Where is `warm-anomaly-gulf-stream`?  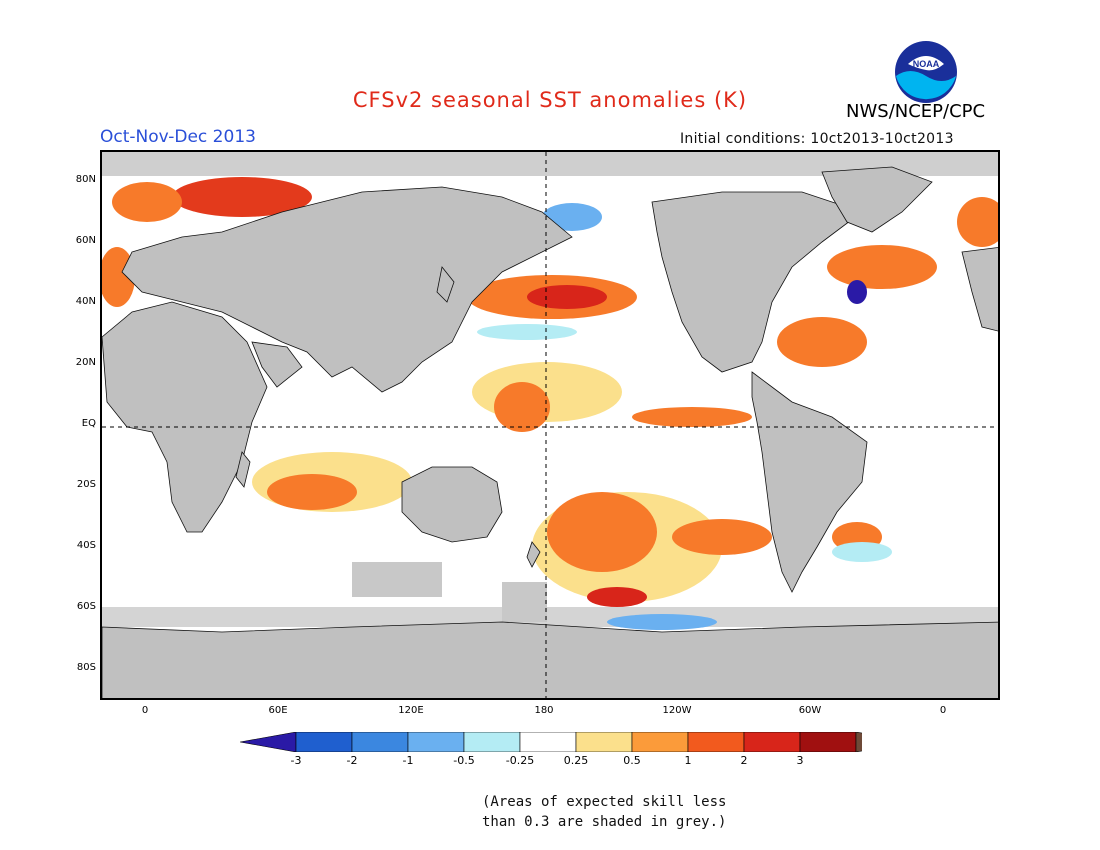
warm-anomaly-gulf-stream is located at coordinates (882, 267).